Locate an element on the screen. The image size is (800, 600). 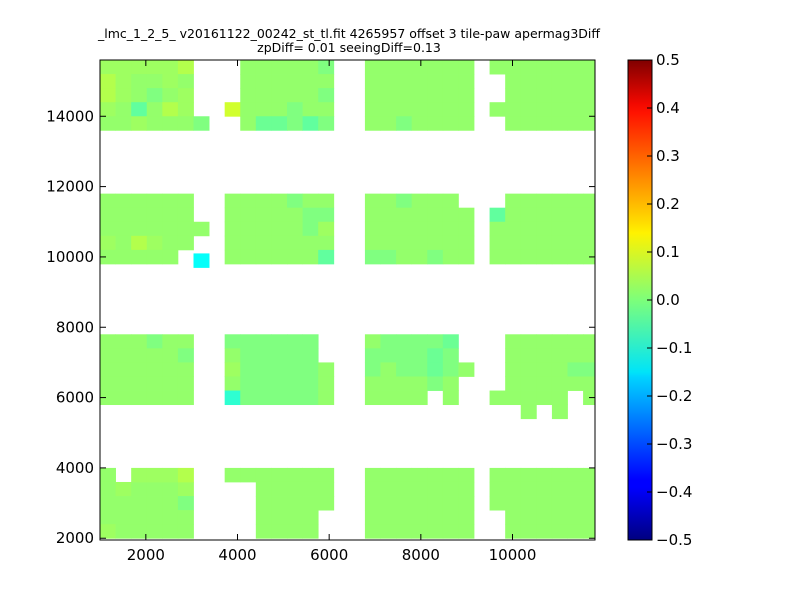
y-tick-label: 14000 is located at coordinates (70, 116).